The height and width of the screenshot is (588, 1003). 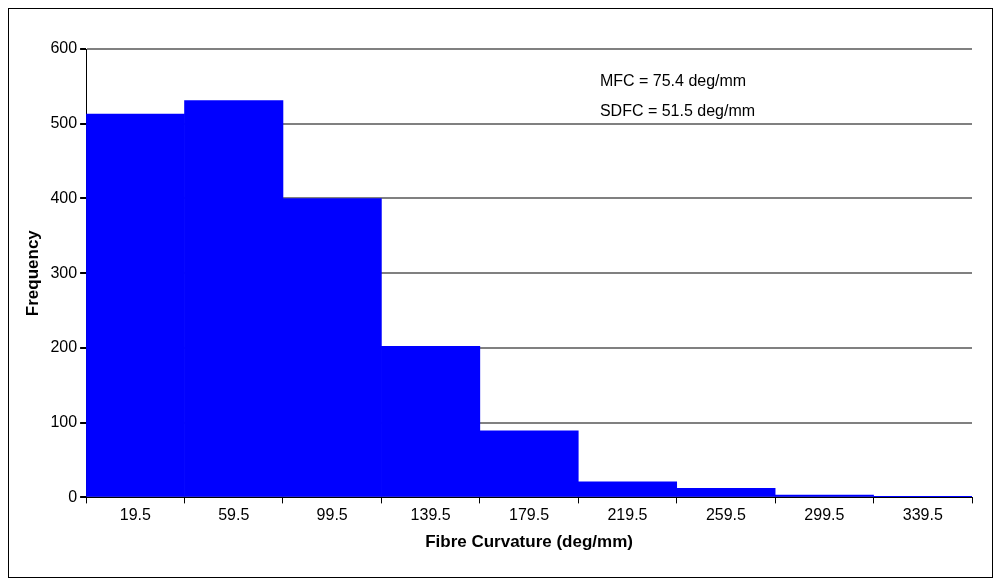 I want to click on x-tick-label: 59.5, so click(x=234, y=515).